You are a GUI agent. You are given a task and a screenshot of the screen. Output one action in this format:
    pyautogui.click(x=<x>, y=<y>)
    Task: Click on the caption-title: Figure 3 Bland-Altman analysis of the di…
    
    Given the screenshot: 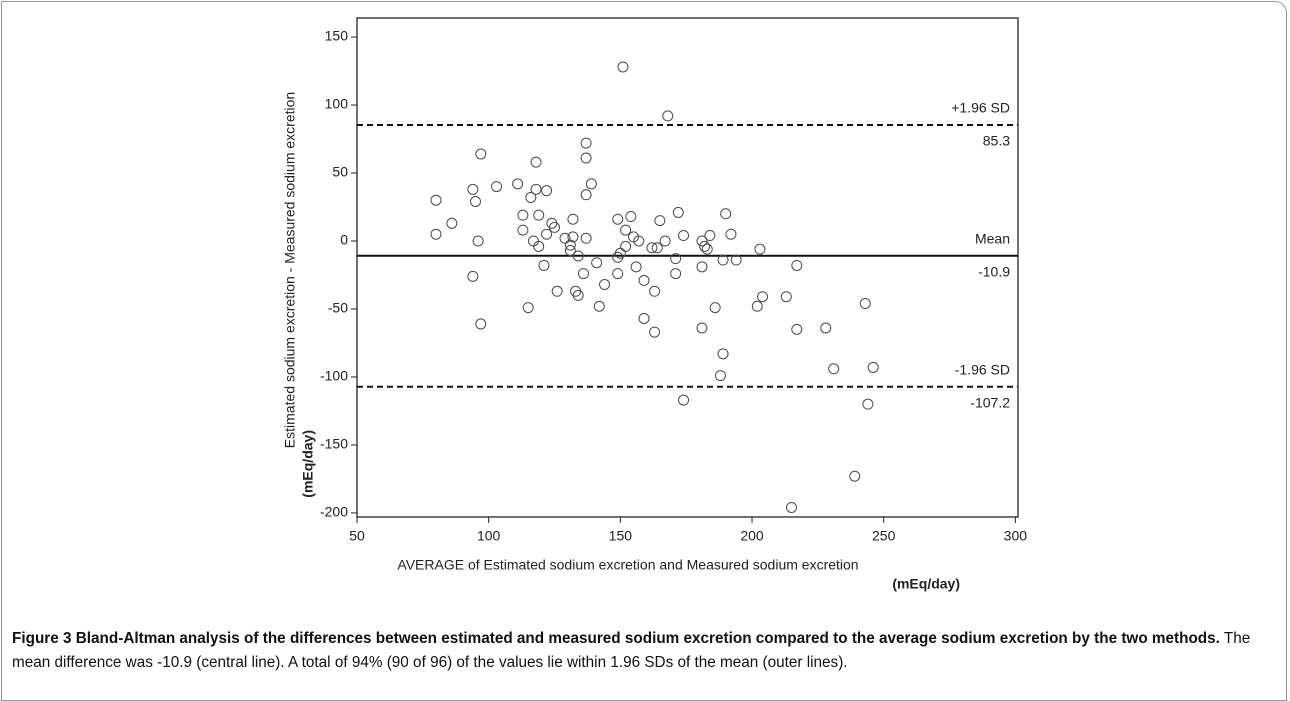 What is the action you would take?
    pyautogui.click(x=616, y=638)
    